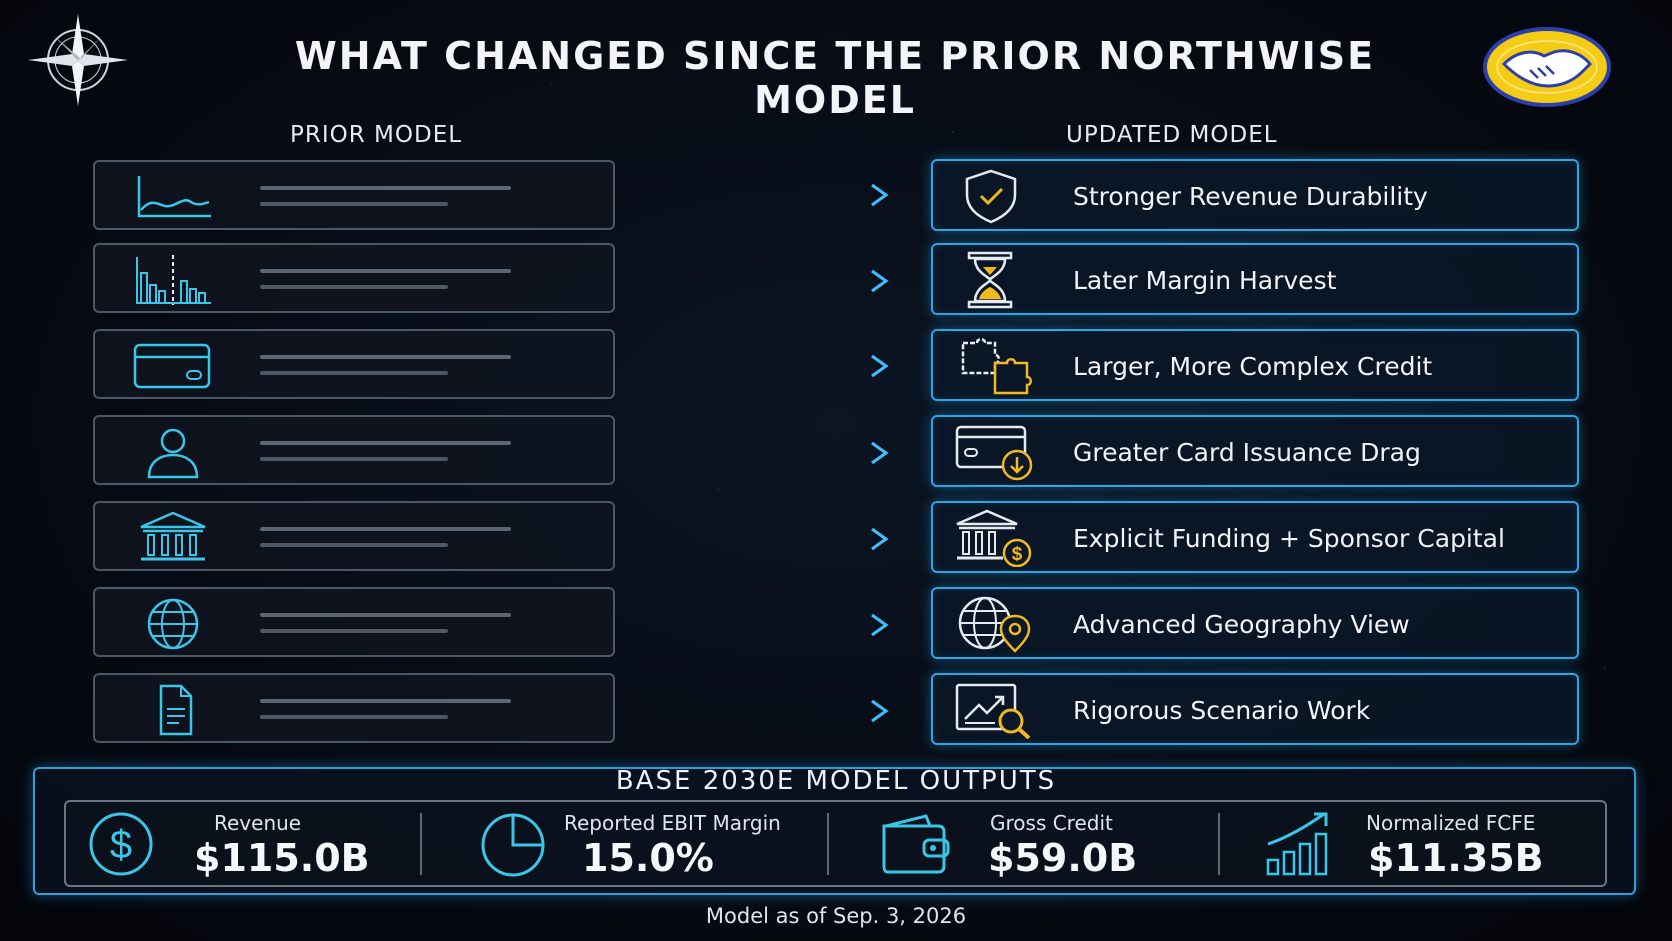 Image resolution: width=1672 pixels, height=941 pixels. What do you see at coordinates (836, 781) in the screenshot?
I see `base-outputs-heading: BASE 2030E MODEL OUTPUTS` at bounding box center [836, 781].